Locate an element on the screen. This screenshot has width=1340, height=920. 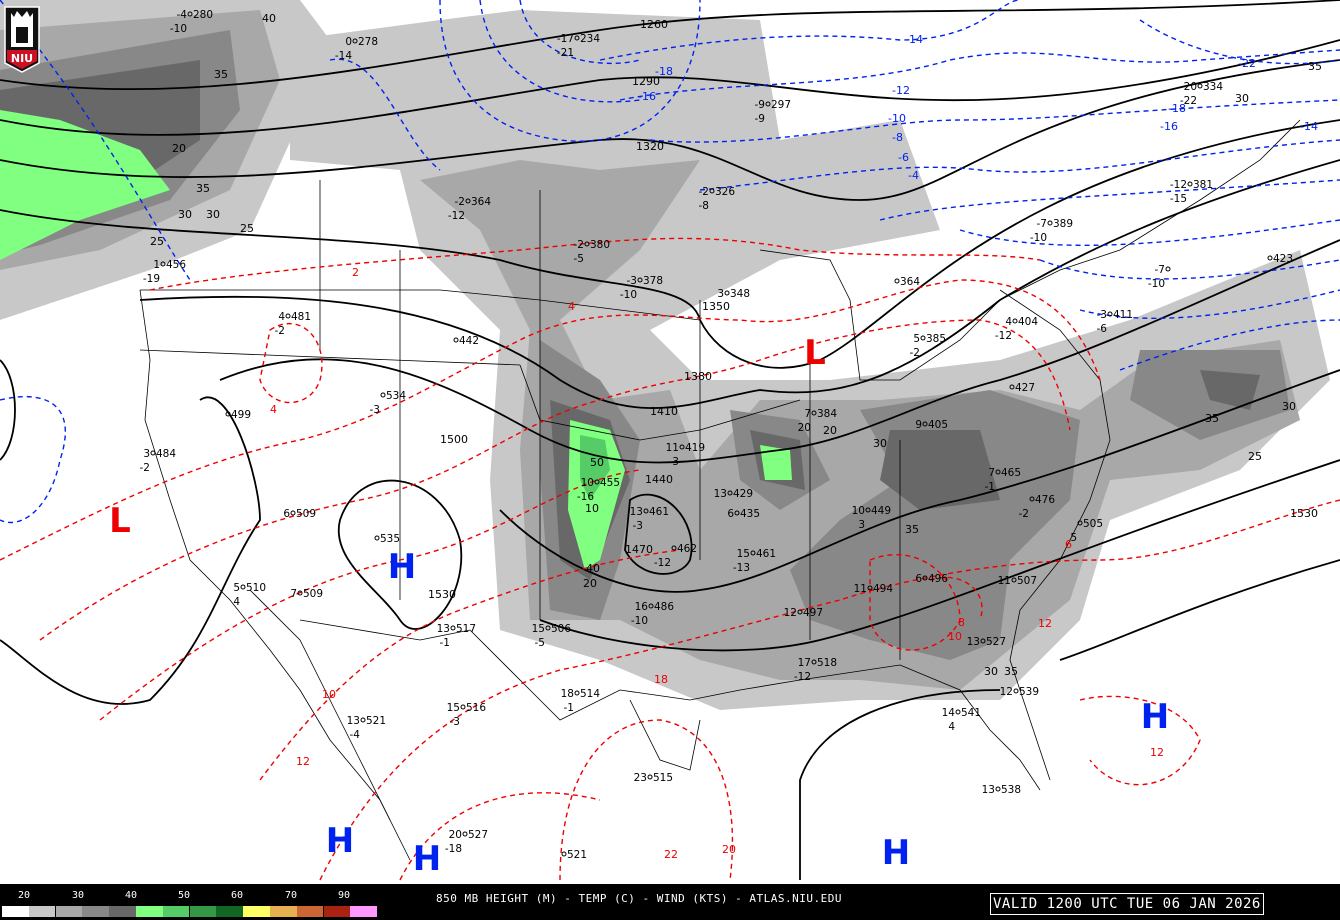
temp-contour-label-warm: 8 is located at coordinates (961, 622).